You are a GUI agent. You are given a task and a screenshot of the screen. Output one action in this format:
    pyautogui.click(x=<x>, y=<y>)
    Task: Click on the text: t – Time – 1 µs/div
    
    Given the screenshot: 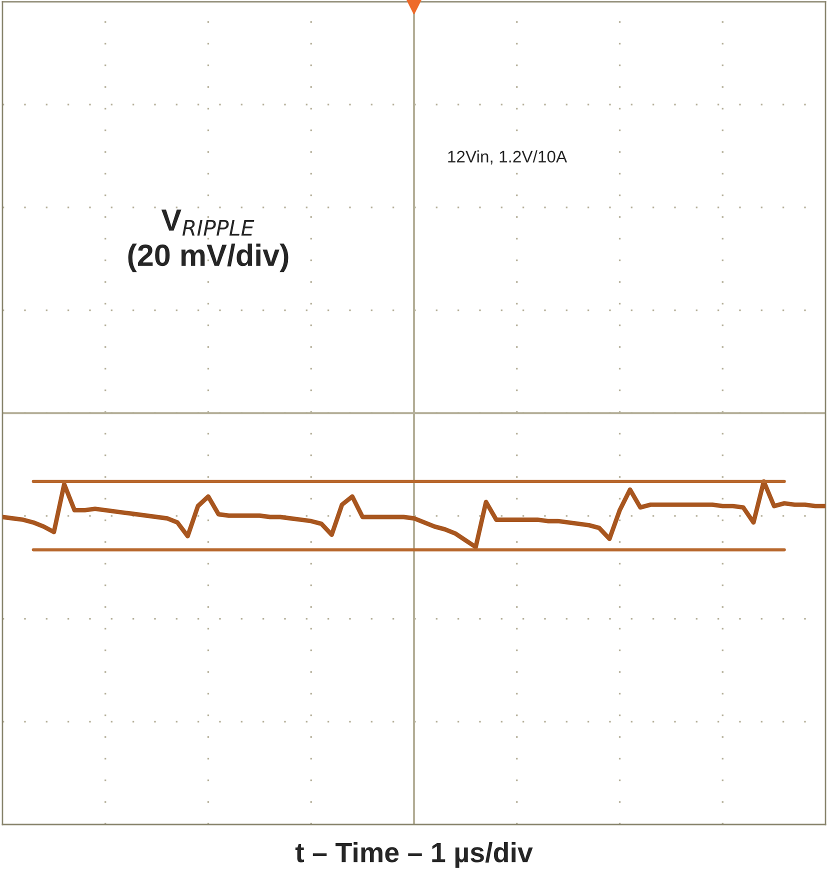 What is the action you would take?
    pyautogui.click(x=414, y=855)
    